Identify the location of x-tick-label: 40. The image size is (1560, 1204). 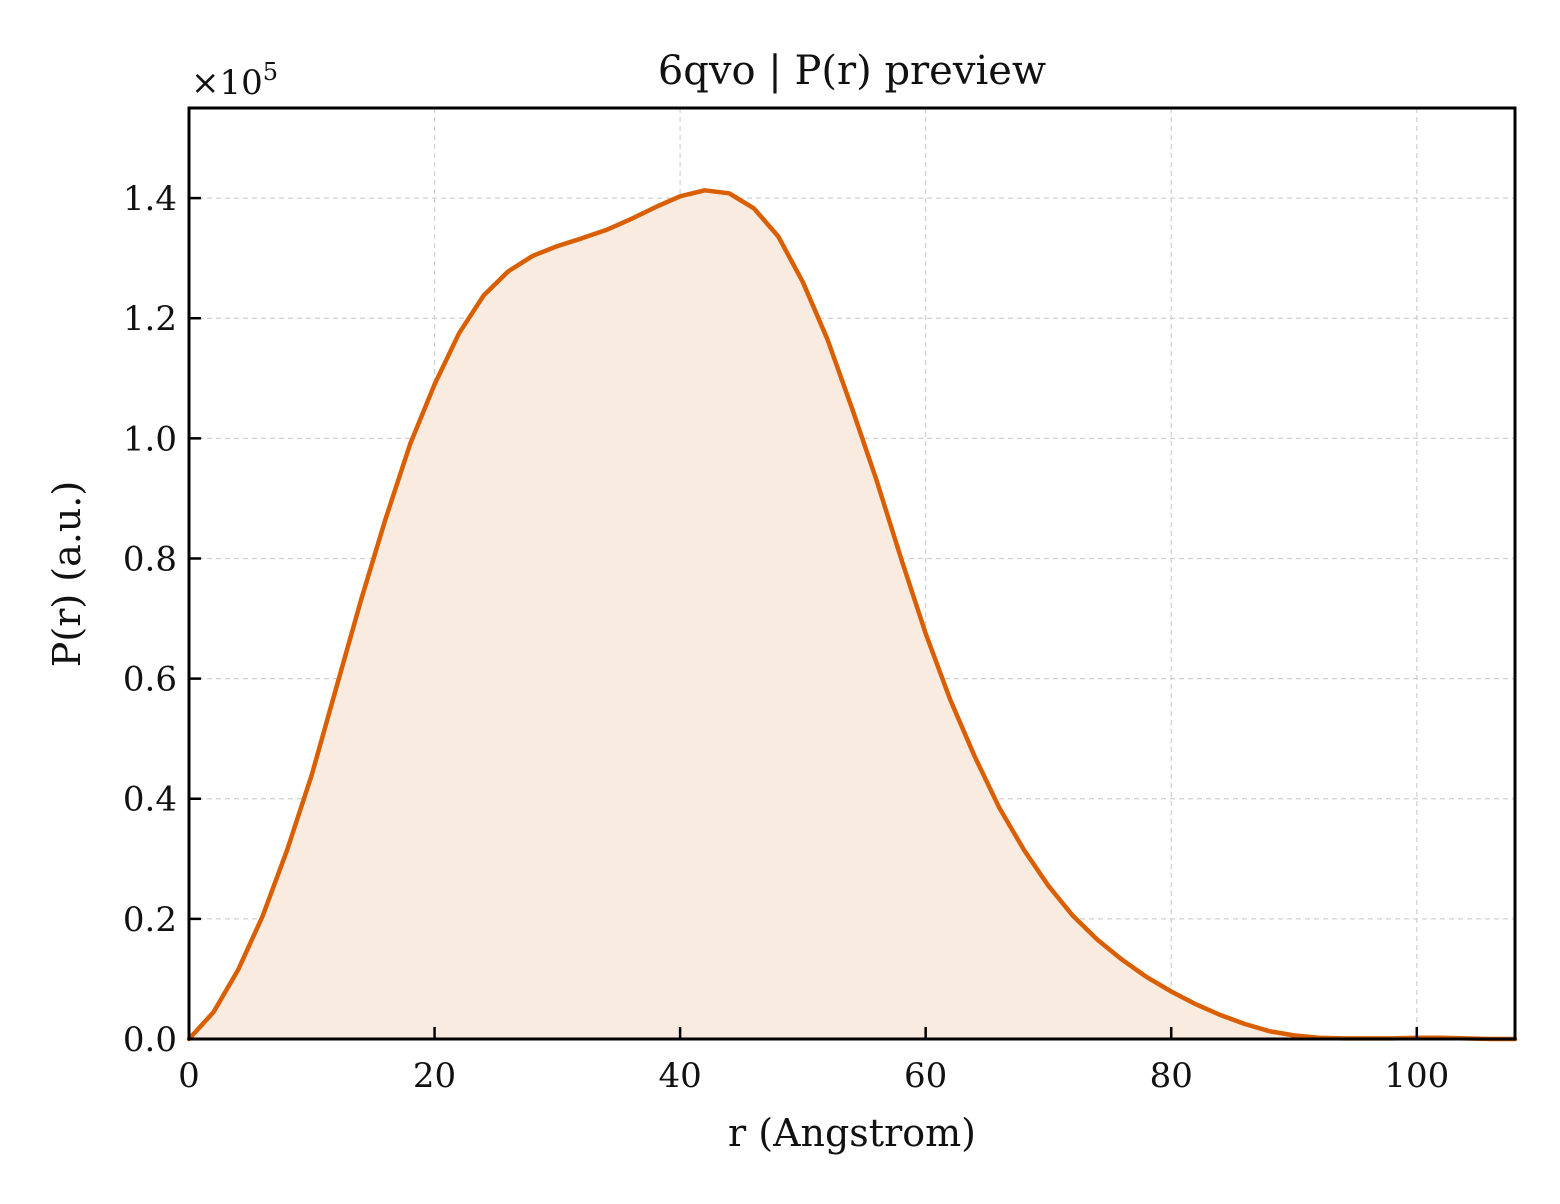
(679, 1076).